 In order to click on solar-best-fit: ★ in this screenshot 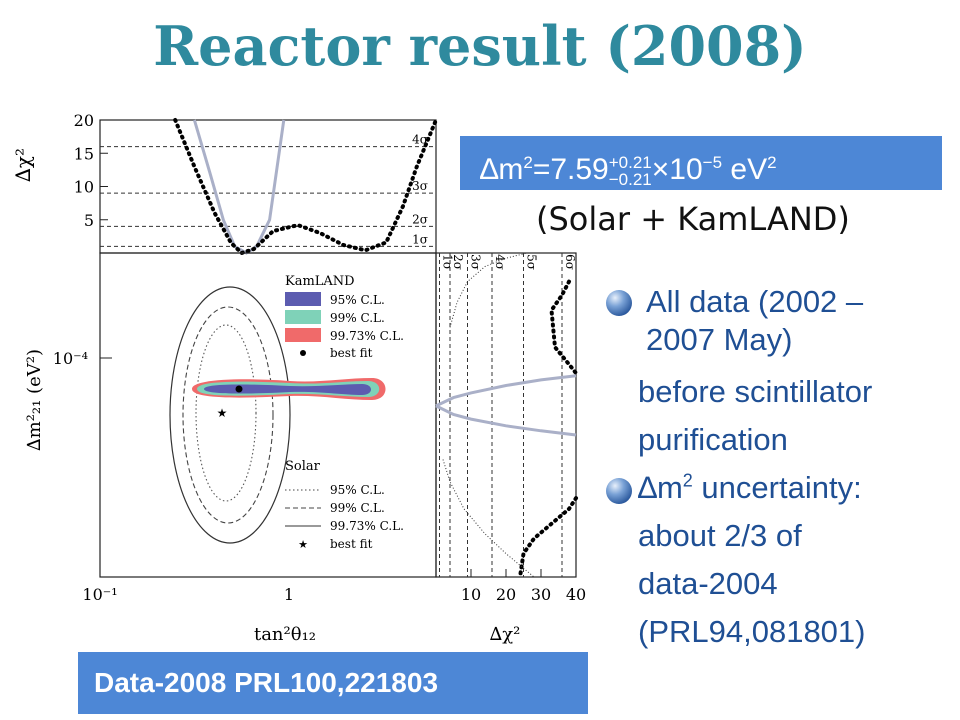, I will do `click(222, 413)`.